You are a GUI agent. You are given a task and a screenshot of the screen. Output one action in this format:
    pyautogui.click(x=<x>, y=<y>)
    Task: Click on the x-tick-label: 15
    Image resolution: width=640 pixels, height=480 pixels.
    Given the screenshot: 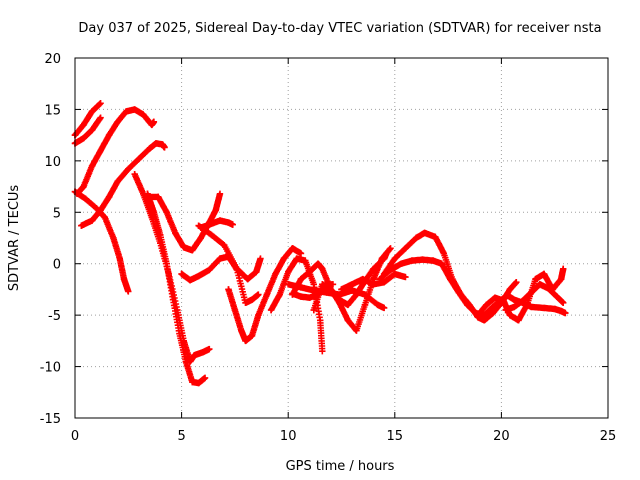 What is the action you would take?
    pyautogui.click(x=395, y=436)
    